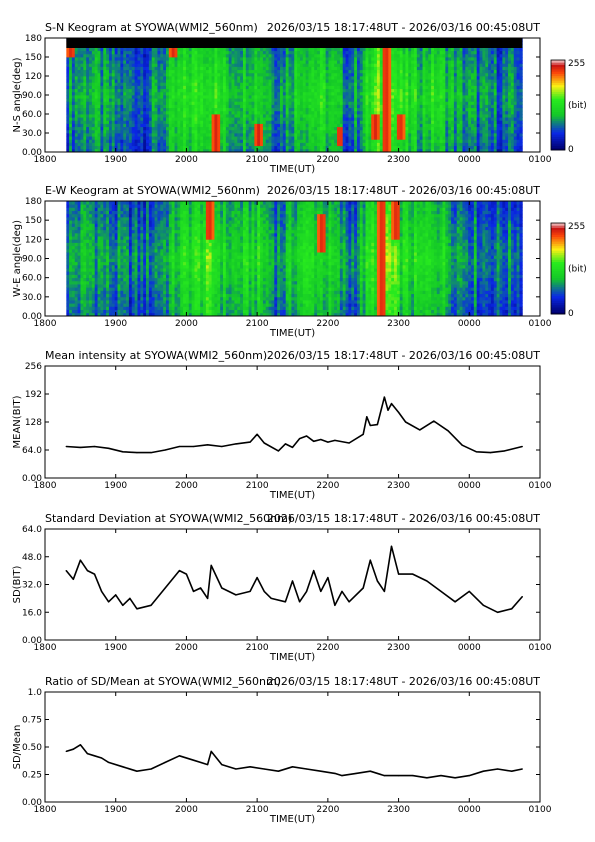  What do you see at coordinates (294, 43) in the screenshot?
I see `keogram-top-band` at bounding box center [294, 43].